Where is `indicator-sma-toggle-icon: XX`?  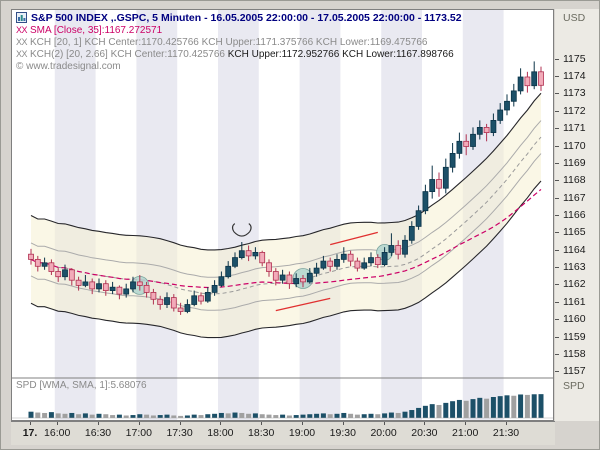
indicator-sma-toggle-icon: XX is located at coordinates (22, 30).